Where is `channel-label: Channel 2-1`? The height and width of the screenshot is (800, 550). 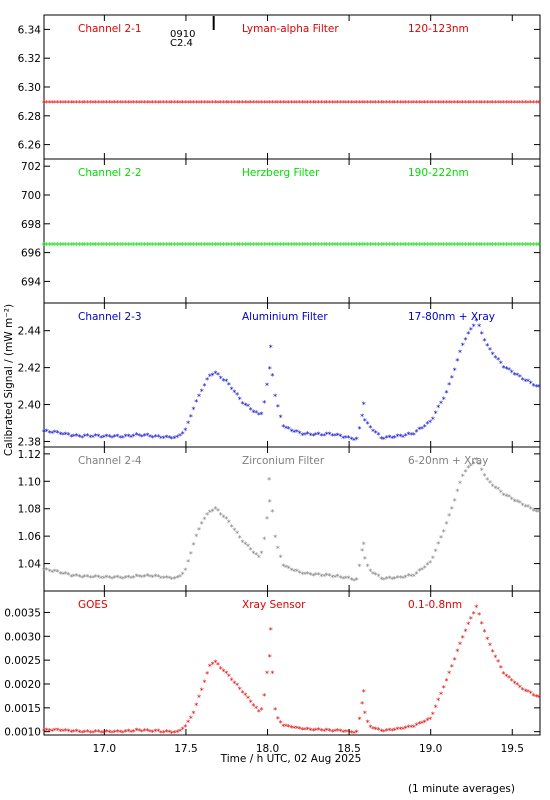
channel-label: Channel 2-1 is located at coordinates (110, 29).